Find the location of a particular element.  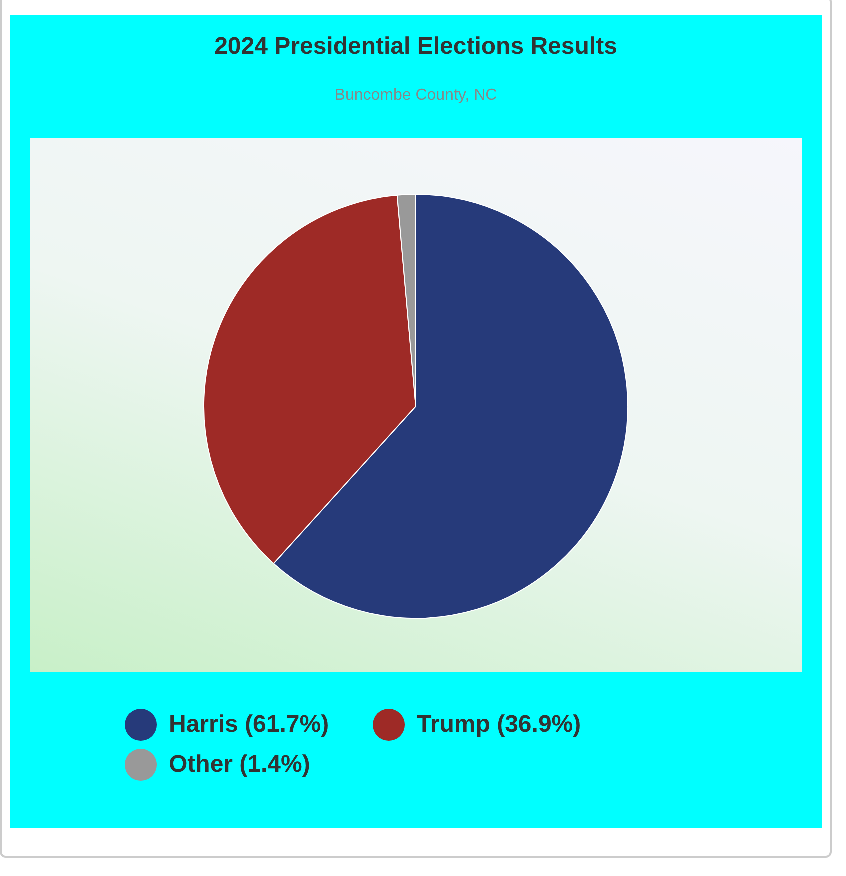

chart-title: 2024 Presidential Elections Results is located at coordinates (416, 47).